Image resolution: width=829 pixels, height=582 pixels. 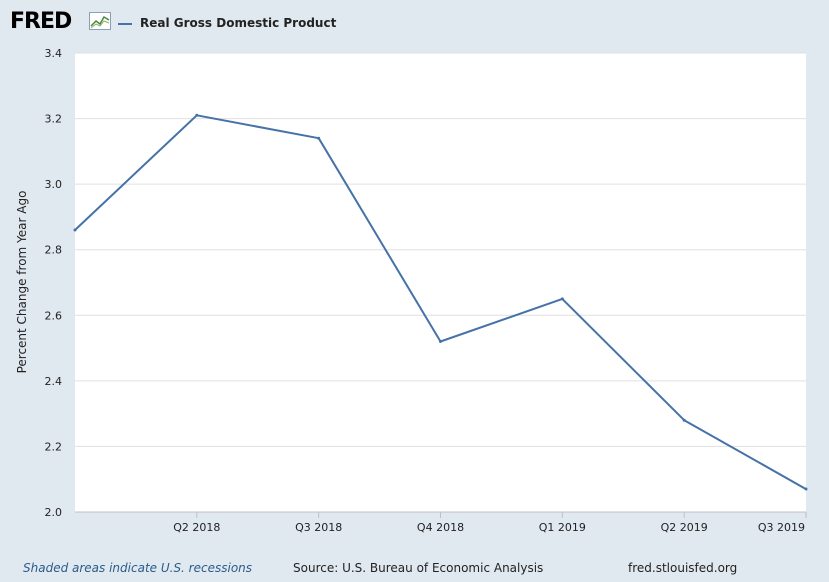 What do you see at coordinates (683, 568) in the screenshot?
I see `site-link: fred.stlouisfed.org` at bounding box center [683, 568].